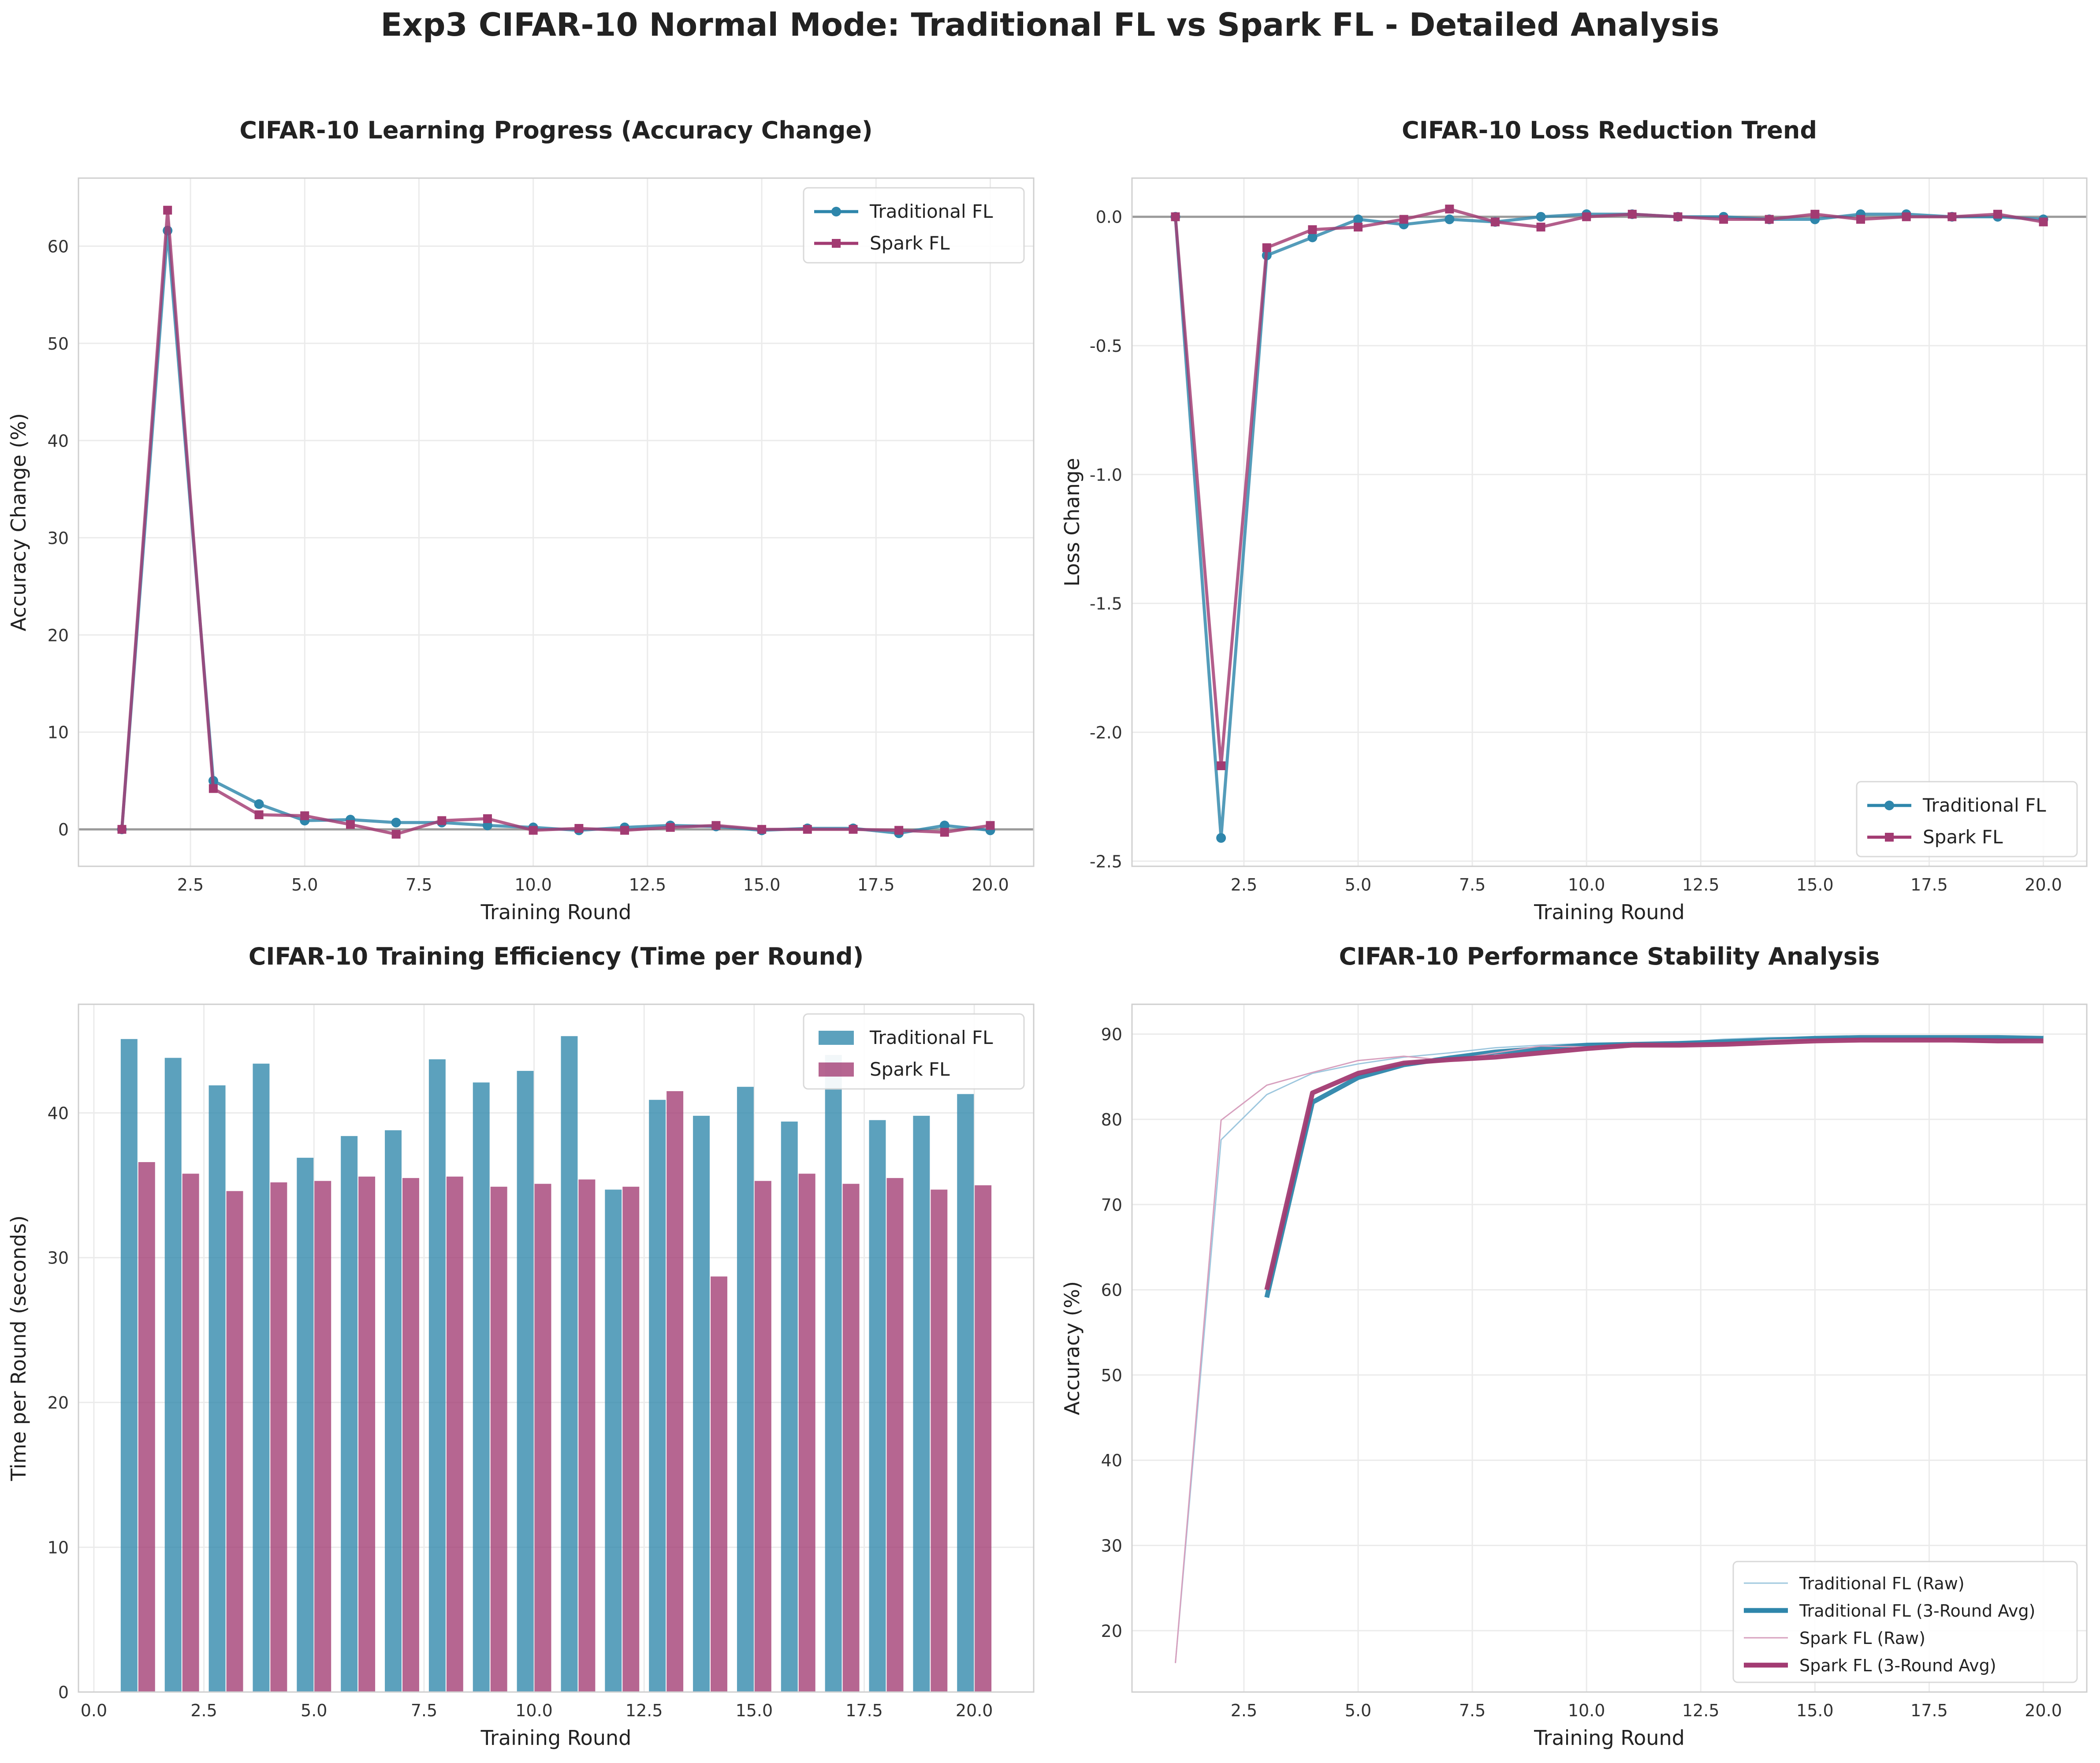 This screenshot has width=2100, height=1763. Describe the element at coordinates (1111, 1205) in the screenshot. I see `y-tick-label: 70` at that location.